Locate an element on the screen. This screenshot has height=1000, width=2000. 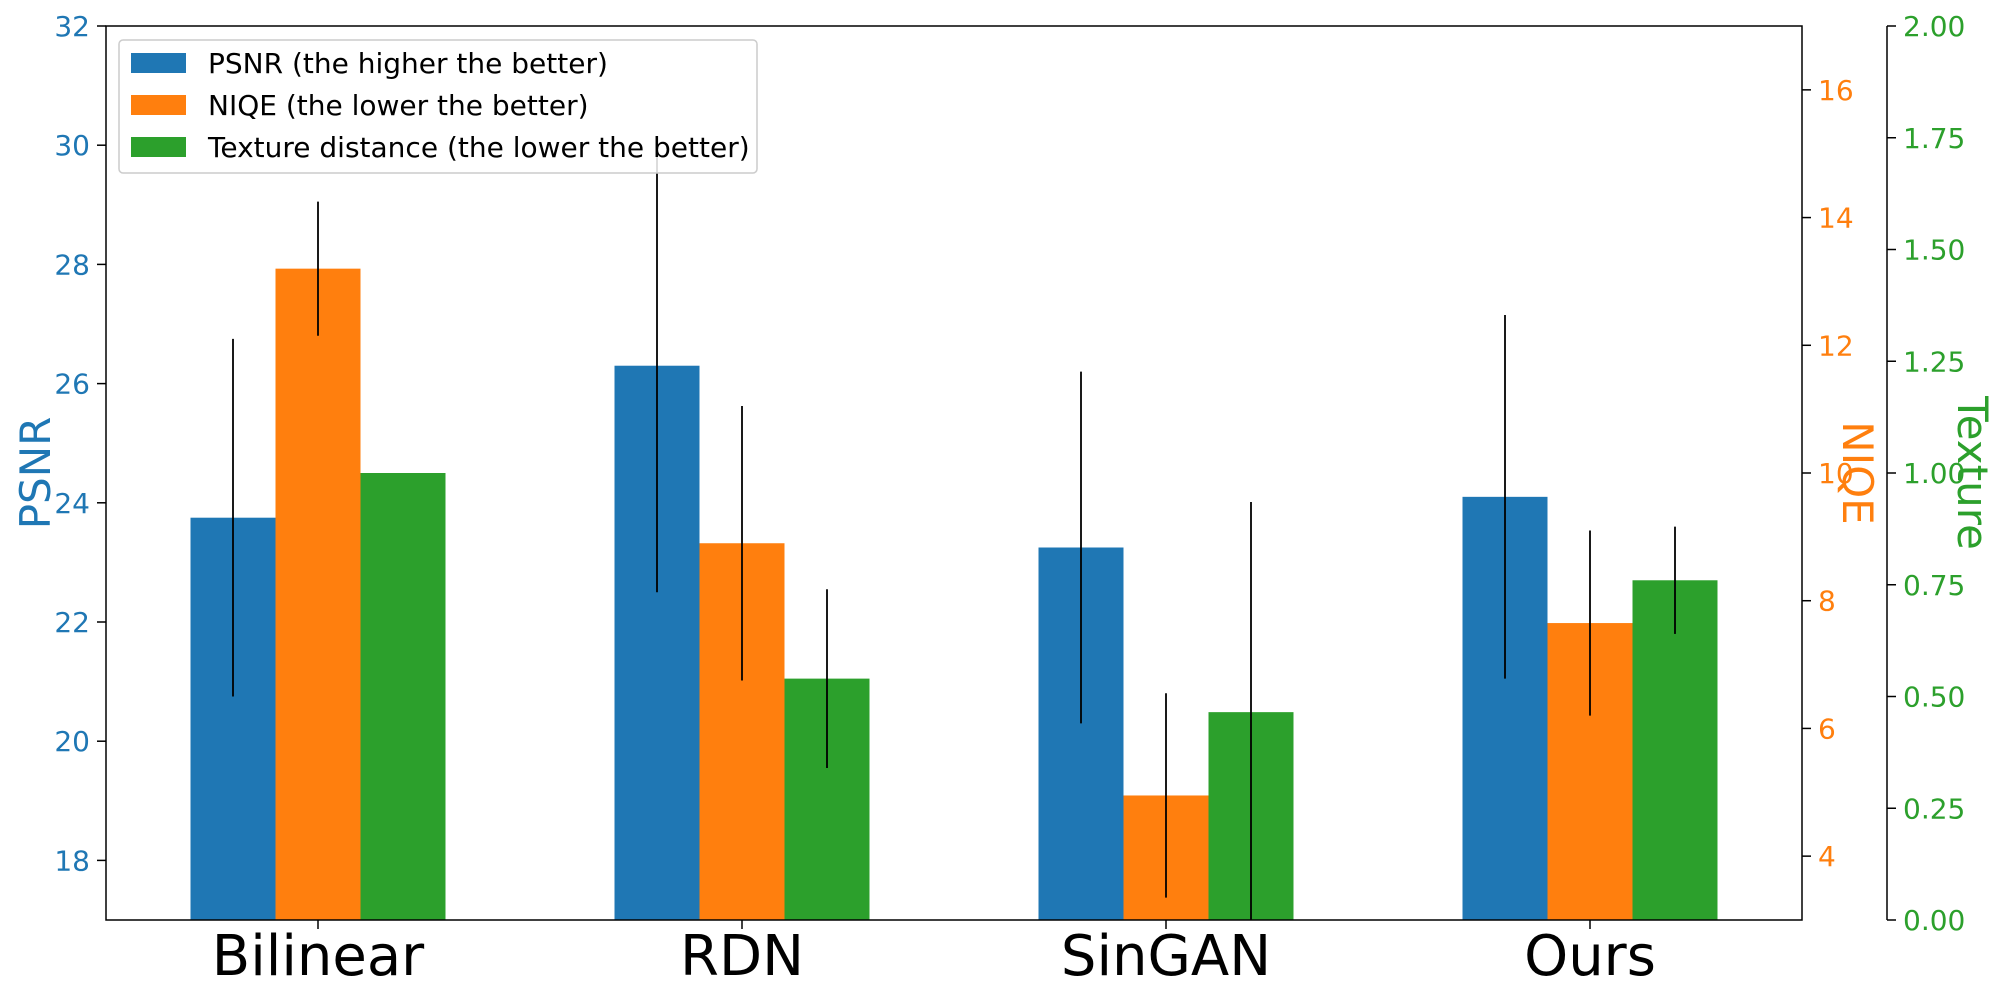
texture-axis: 0.00 0.25 0.50 0.75 1.00 1.25 1.50 1.75 2.00 is located at coordinates (1925, 473).